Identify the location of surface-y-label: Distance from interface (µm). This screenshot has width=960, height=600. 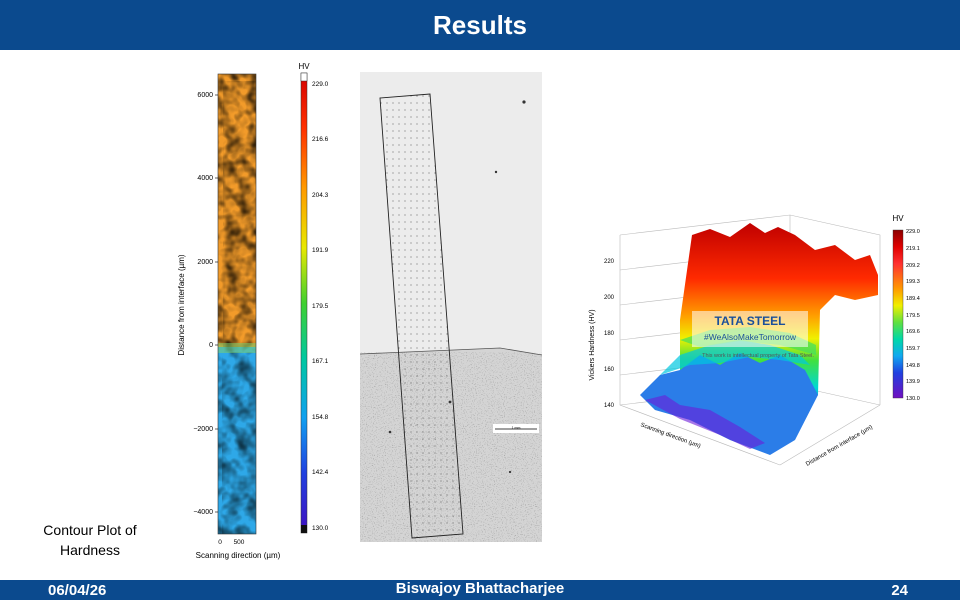
(839, 446).